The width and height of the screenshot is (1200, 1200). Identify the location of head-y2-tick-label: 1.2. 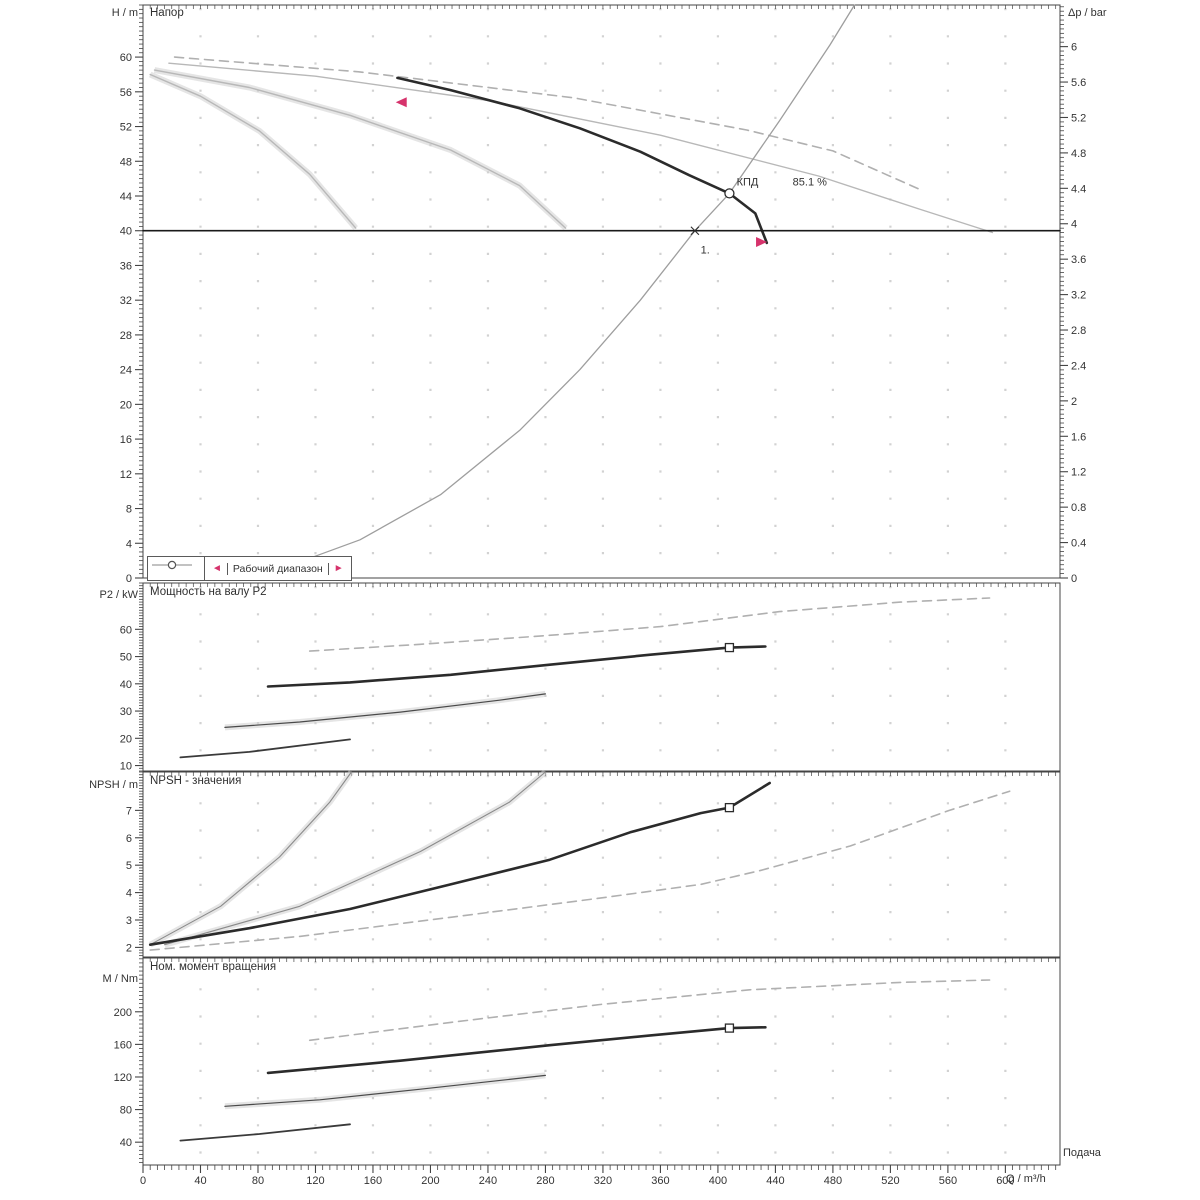
(1078, 473).